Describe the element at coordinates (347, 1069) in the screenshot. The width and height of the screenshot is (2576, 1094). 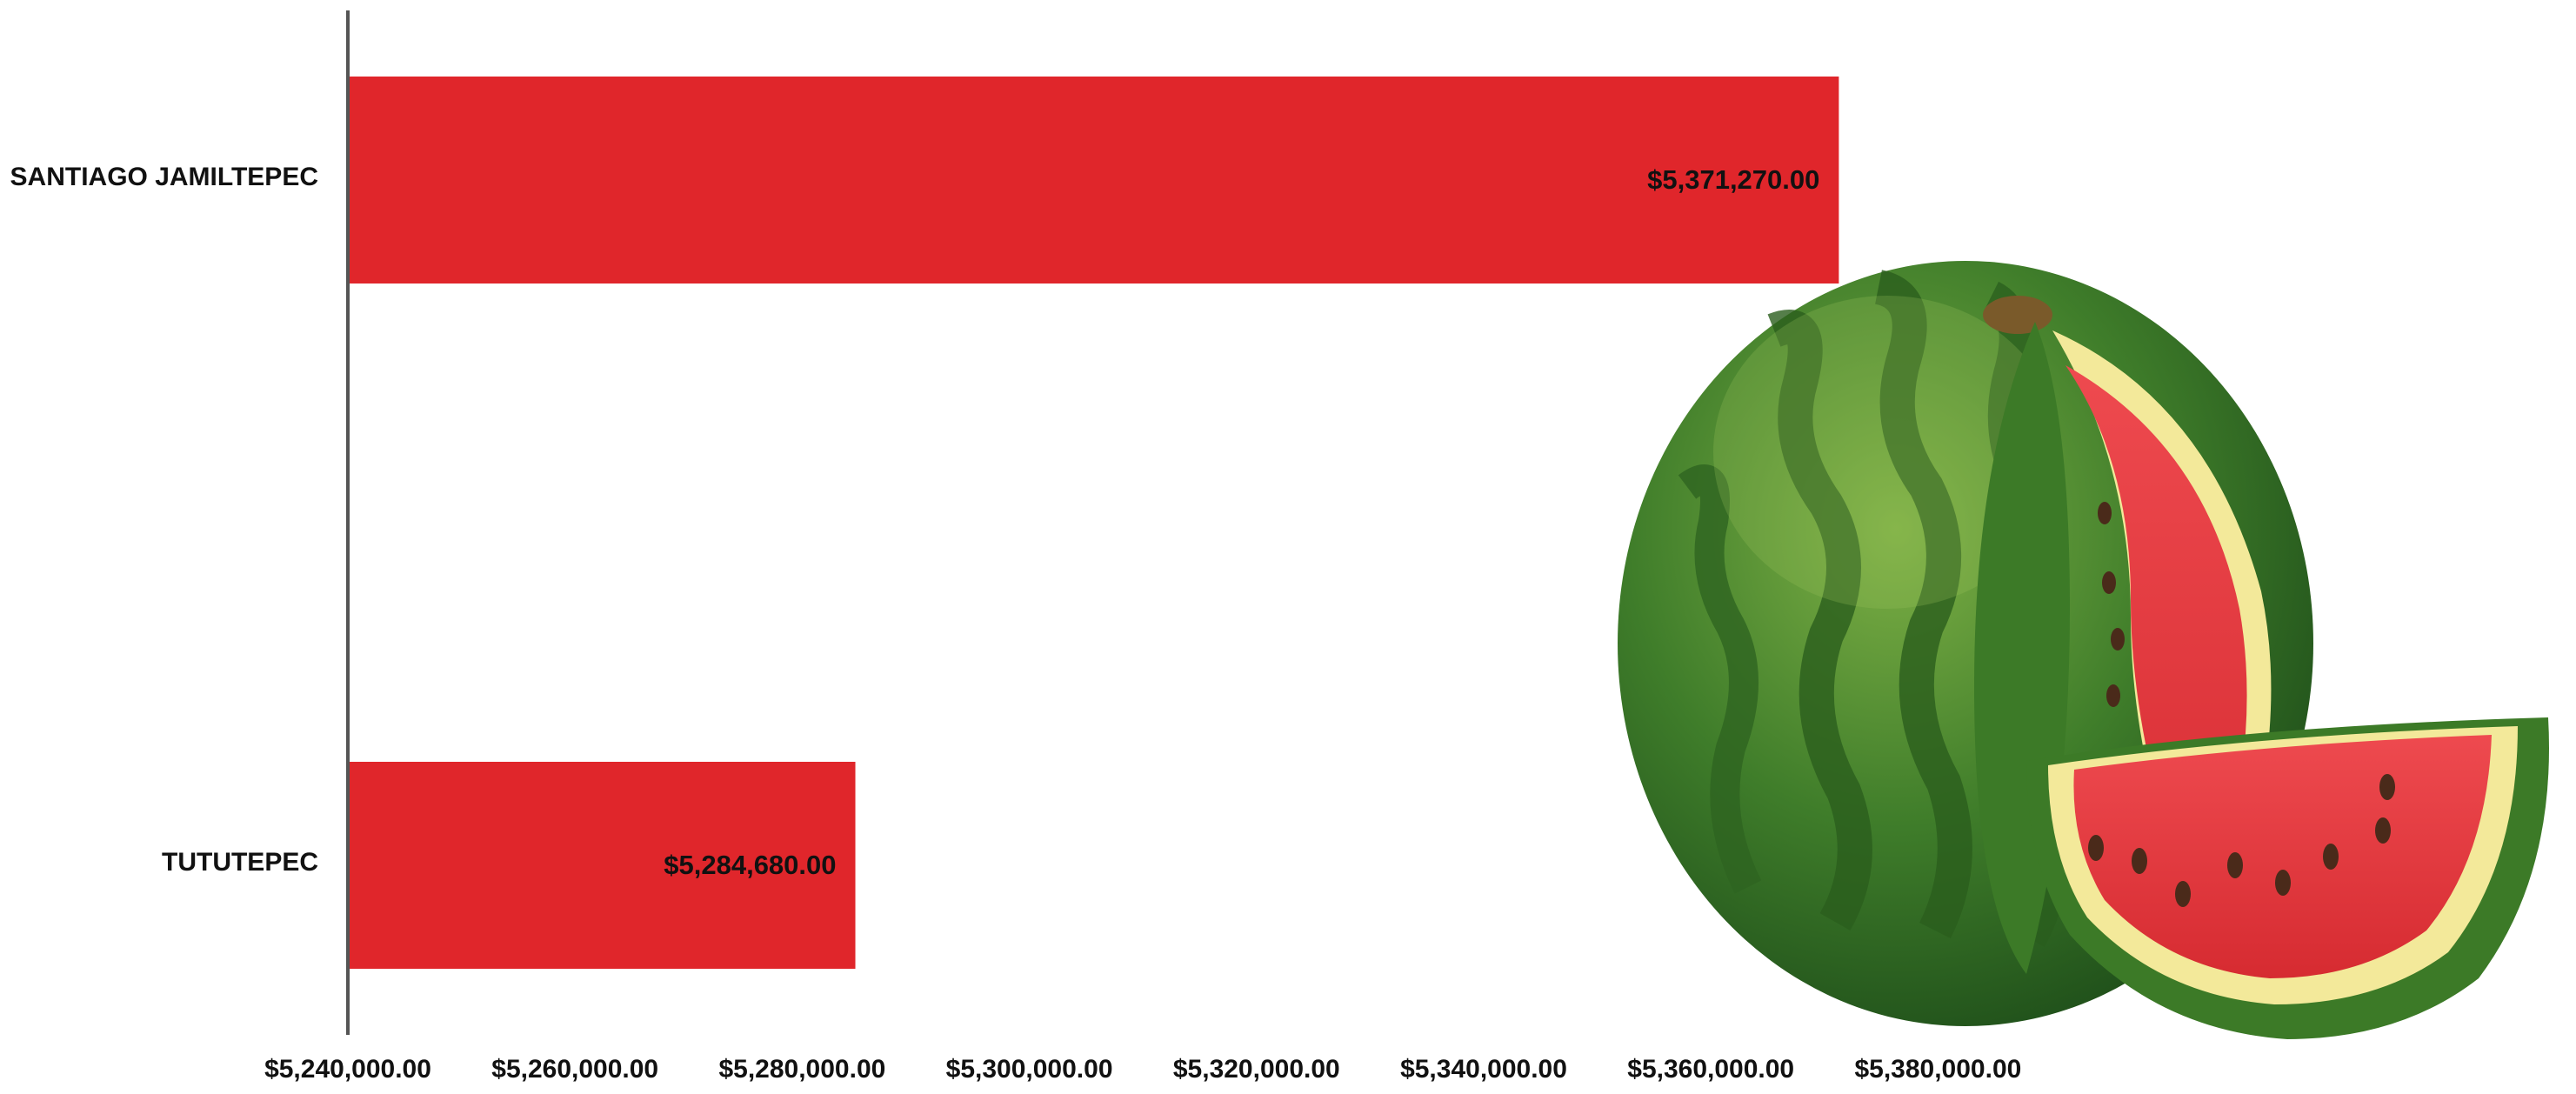
I see `x-tick-label: $5,240,000.00` at that location.